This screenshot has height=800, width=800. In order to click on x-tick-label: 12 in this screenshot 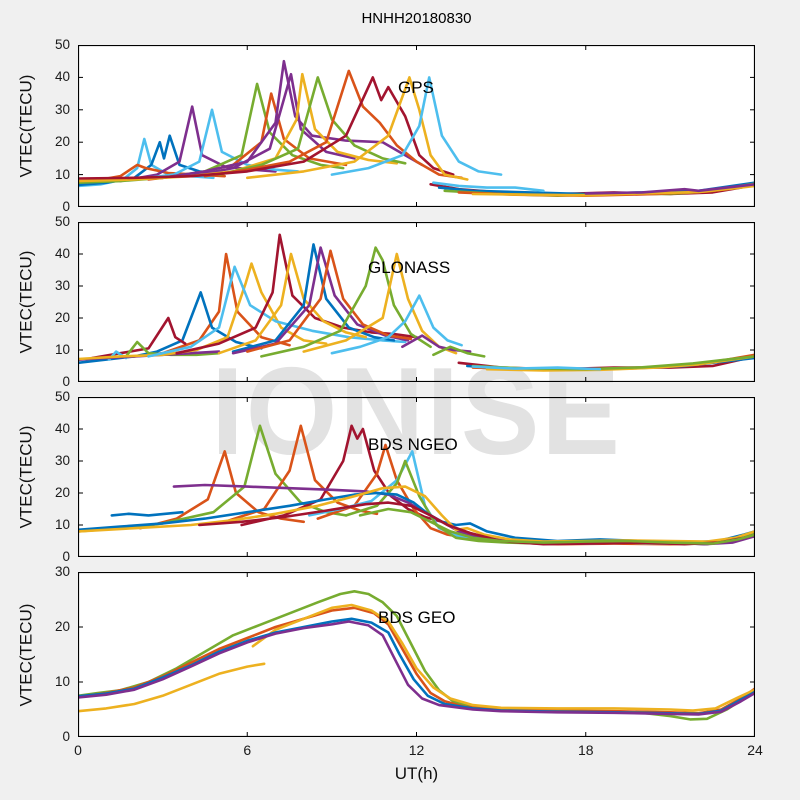, I will do `click(416, 750)`.